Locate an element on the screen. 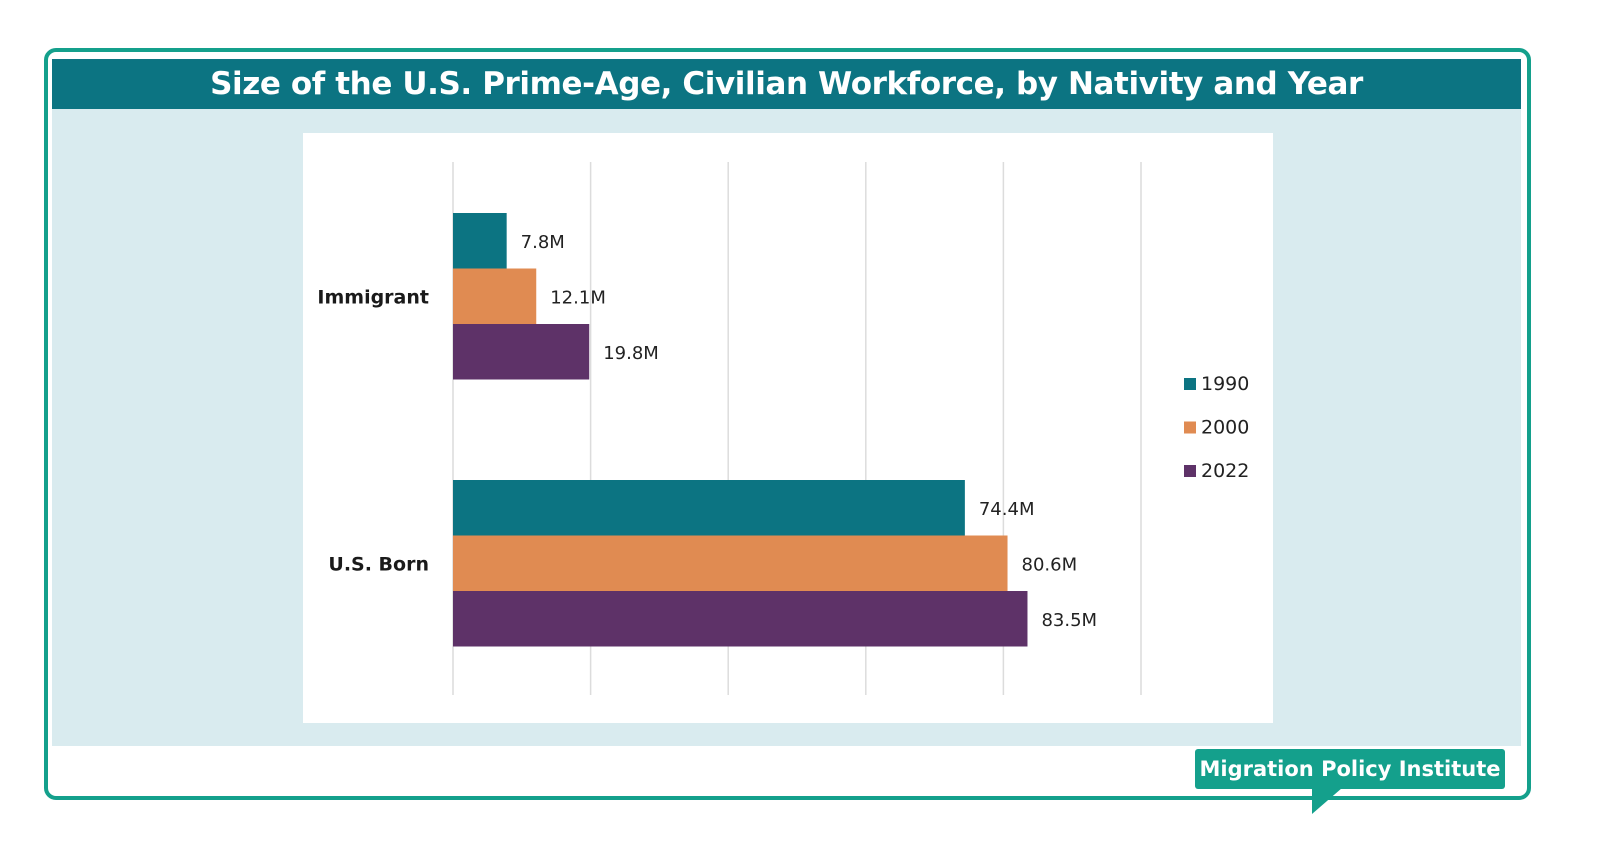 This screenshot has width=1598, height=852. legend-label-1: 2000 is located at coordinates (1225, 428).